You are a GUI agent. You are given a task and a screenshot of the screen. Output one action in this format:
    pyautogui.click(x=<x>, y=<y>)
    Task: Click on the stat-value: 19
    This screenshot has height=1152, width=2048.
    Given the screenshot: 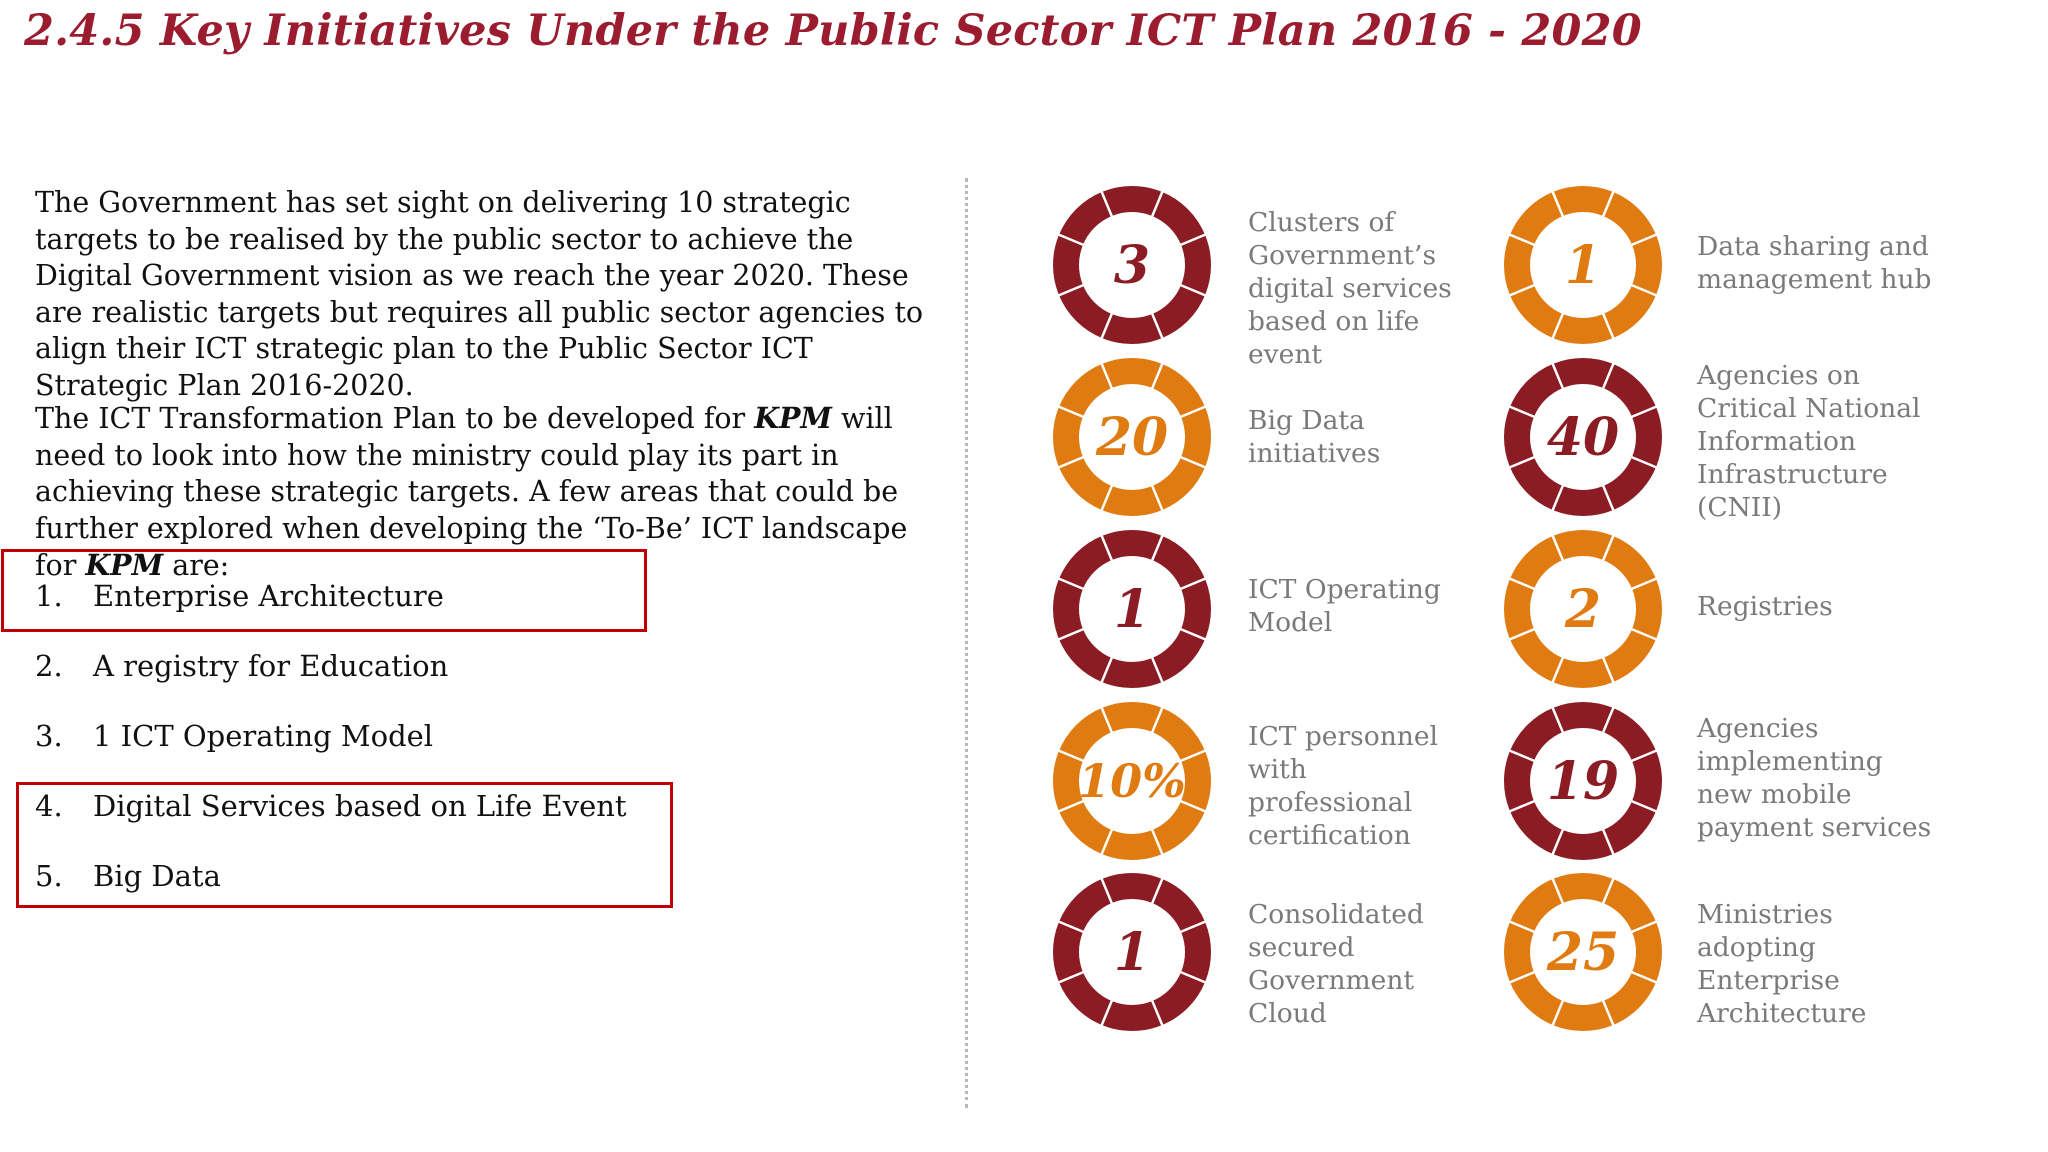 What is the action you would take?
    pyautogui.click(x=1583, y=781)
    